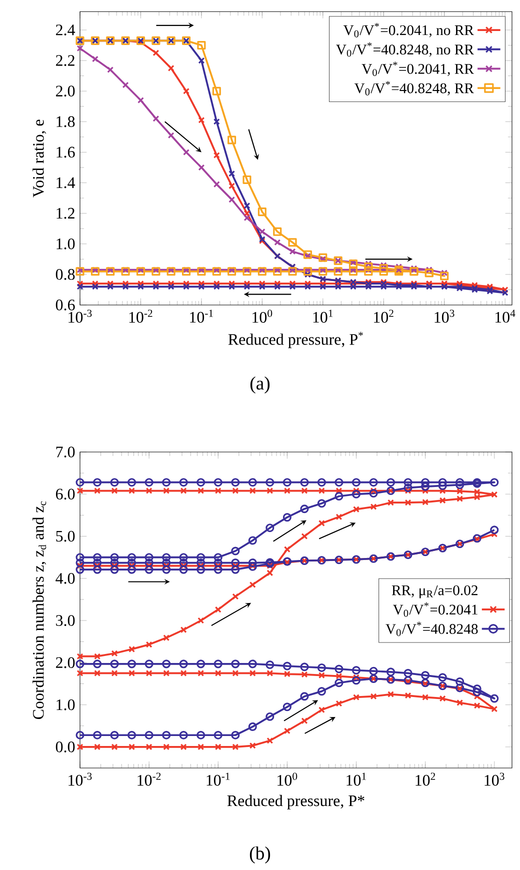  I want to click on y-tick-label: 1.6, so click(65, 152).